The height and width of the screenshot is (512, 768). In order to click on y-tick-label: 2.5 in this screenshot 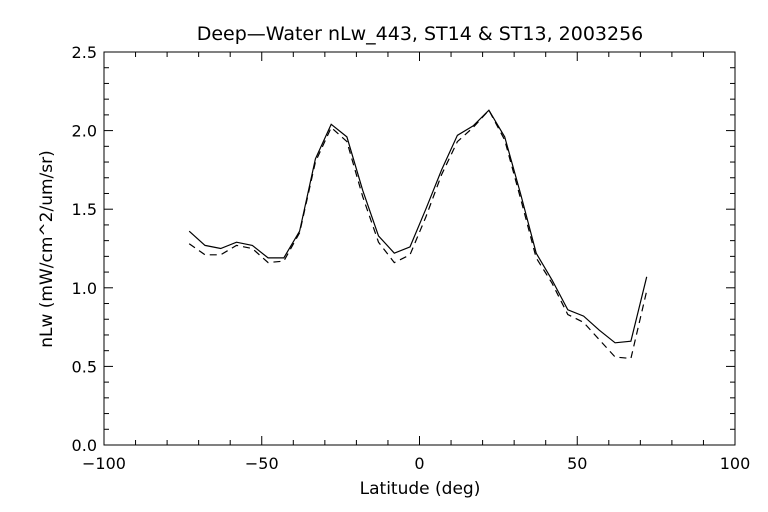, I will do `click(84, 52)`.